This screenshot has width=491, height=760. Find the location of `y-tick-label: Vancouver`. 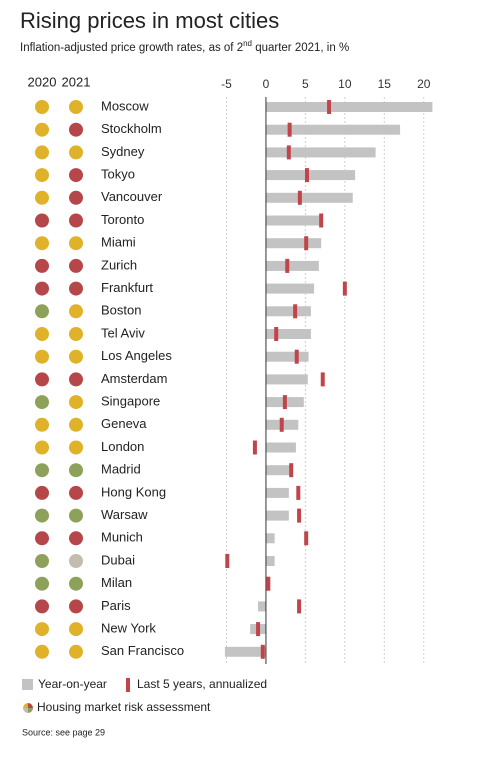

y-tick-label: Vancouver is located at coordinates (132, 196).